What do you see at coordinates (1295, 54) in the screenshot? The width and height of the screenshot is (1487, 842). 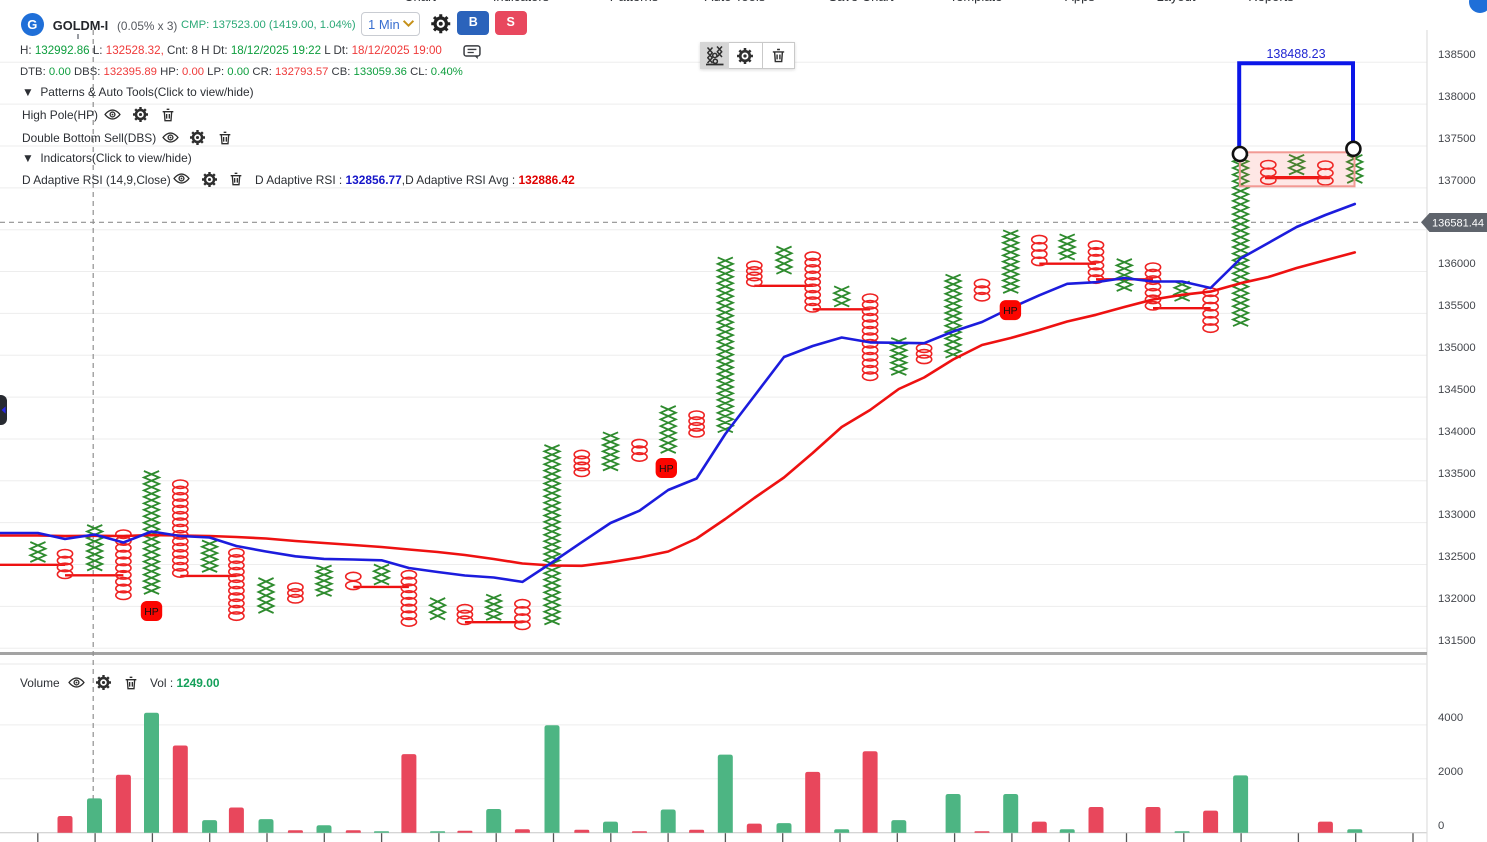 I see `svg-text: 138488.23` at bounding box center [1295, 54].